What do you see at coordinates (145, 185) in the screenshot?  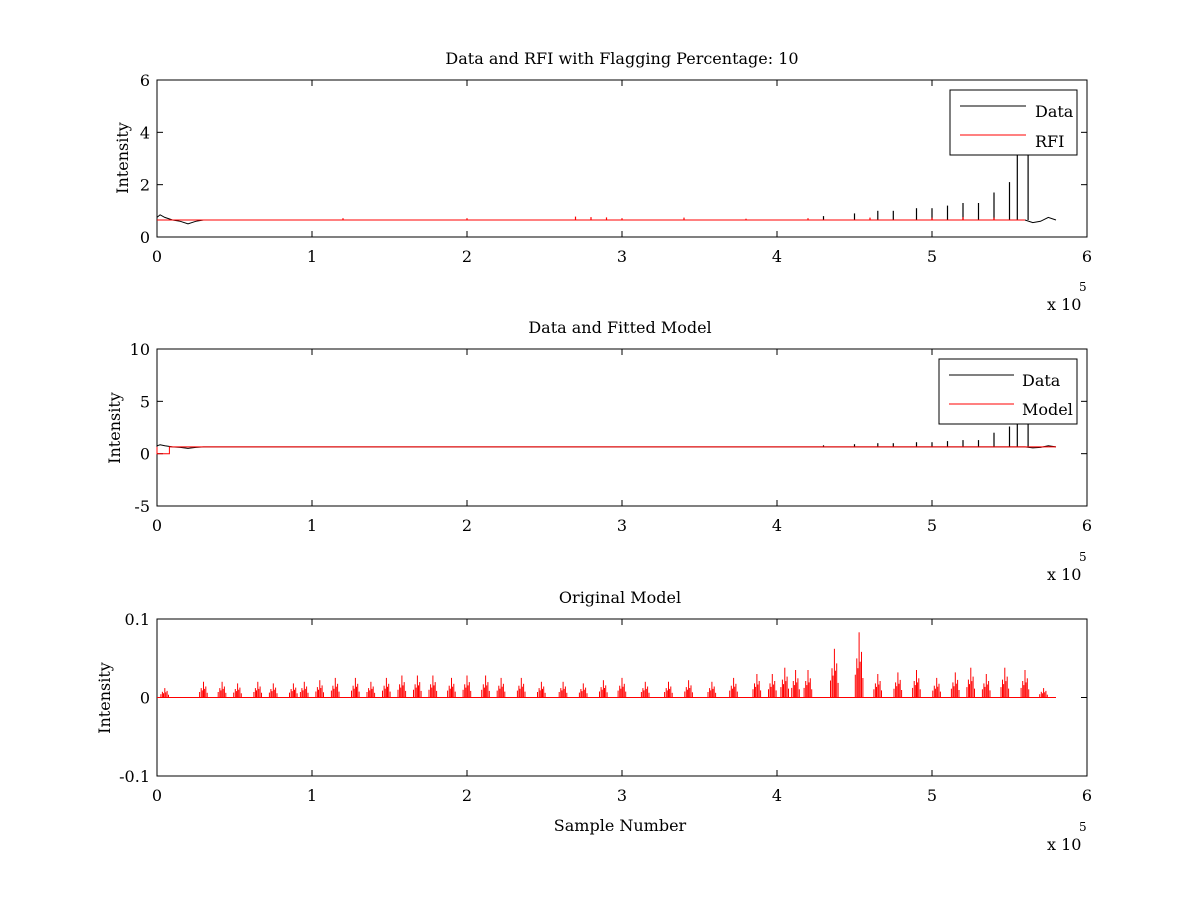 I see `y-tick-label: 2` at bounding box center [145, 185].